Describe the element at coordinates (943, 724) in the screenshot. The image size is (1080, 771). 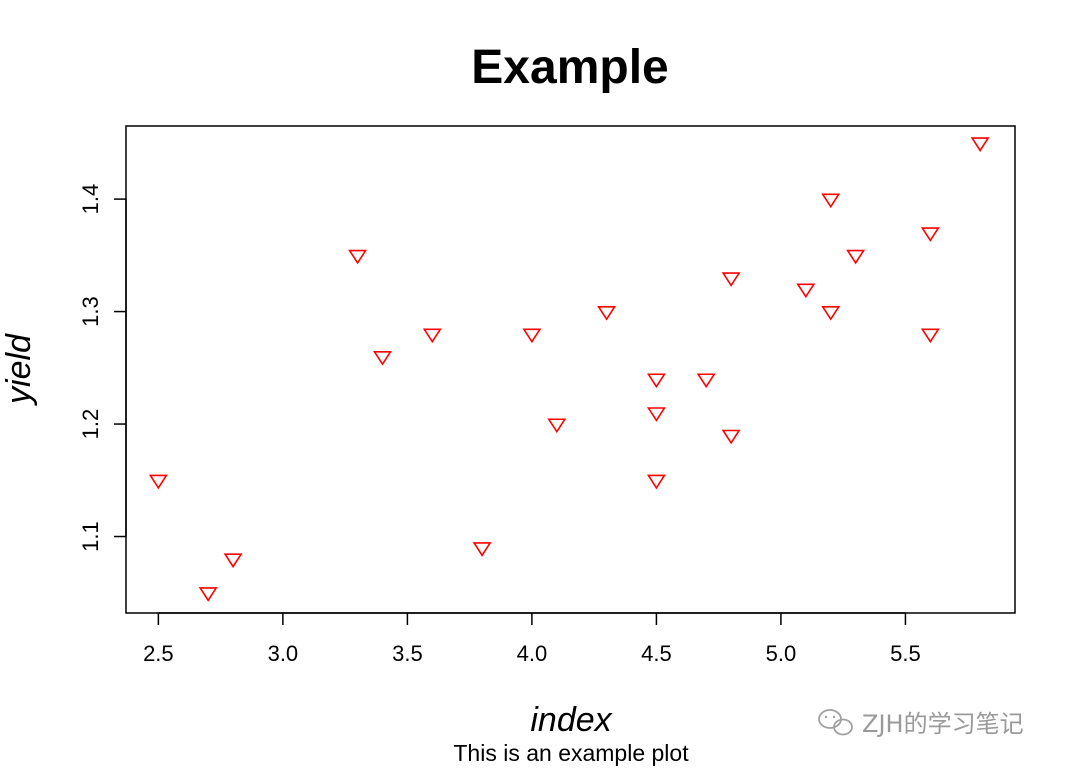
I see `watermark-text: ZJH的学习笔记` at that location.